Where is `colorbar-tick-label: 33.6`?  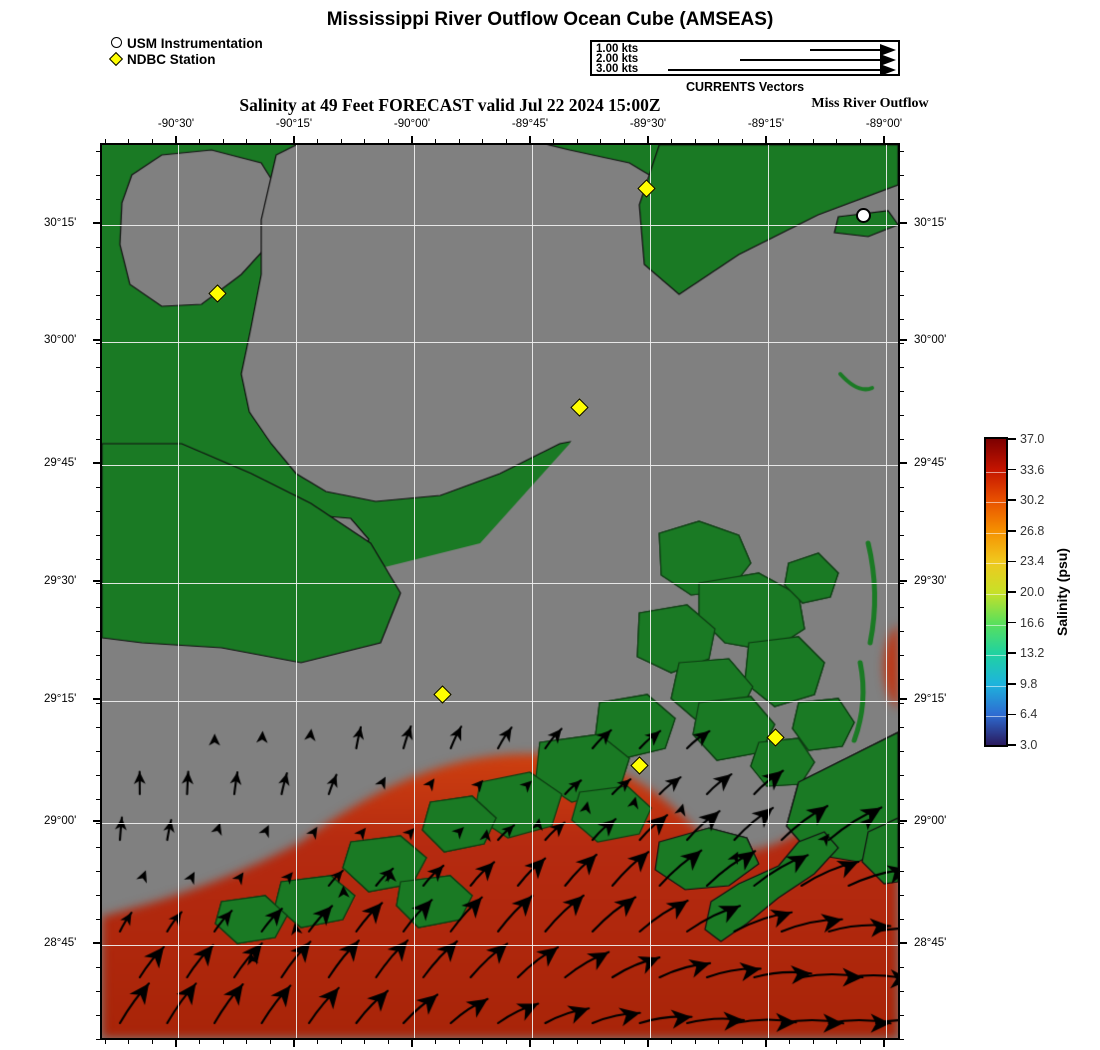
colorbar-tick-label: 33.6 is located at coordinates (1032, 469).